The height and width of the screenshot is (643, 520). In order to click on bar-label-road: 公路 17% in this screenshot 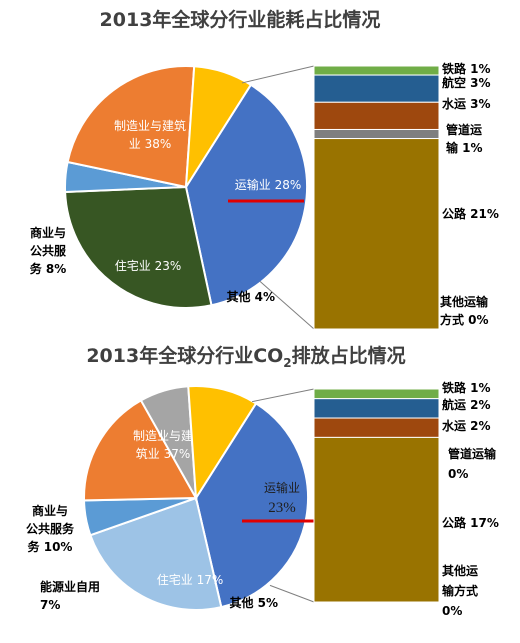, I will do `click(470, 522)`.